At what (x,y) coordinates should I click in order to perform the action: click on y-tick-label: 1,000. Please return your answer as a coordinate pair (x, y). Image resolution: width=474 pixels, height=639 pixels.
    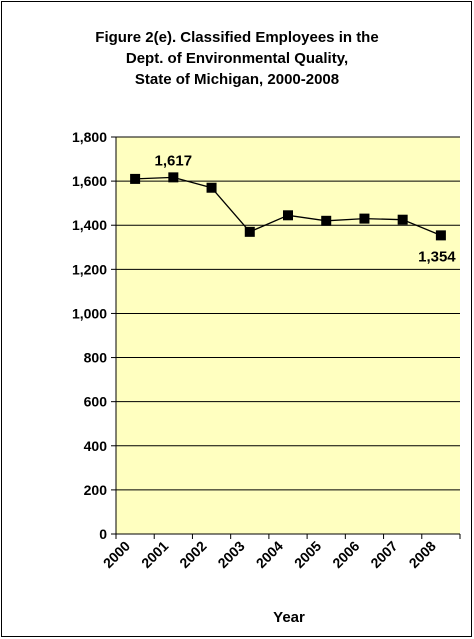
    Looking at the image, I should click on (89, 313).